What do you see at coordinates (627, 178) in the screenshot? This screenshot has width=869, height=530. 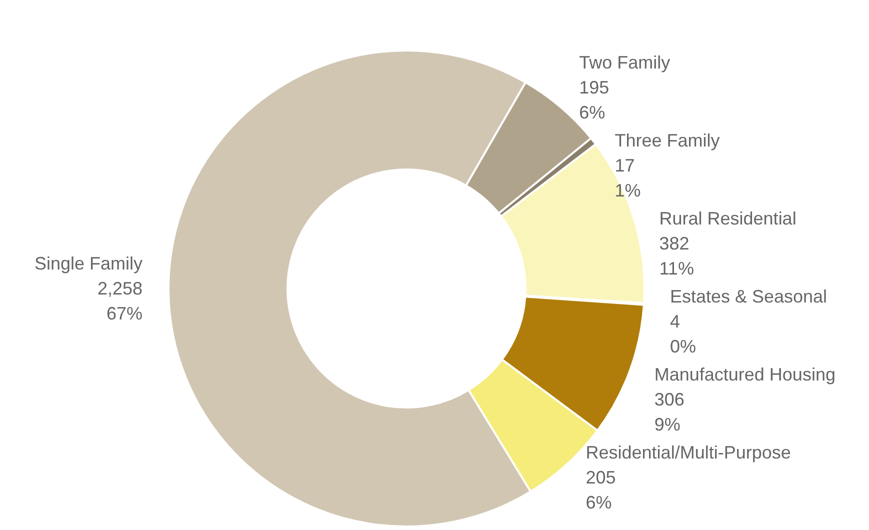 I see `data-label: 17 1%` at bounding box center [627, 178].